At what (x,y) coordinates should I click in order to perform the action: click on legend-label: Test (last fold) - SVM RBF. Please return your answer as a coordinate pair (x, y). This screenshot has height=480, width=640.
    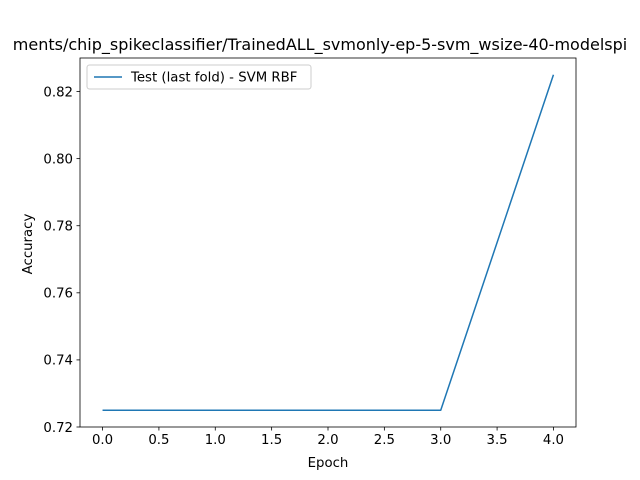
    Looking at the image, I should click on (213, 78).